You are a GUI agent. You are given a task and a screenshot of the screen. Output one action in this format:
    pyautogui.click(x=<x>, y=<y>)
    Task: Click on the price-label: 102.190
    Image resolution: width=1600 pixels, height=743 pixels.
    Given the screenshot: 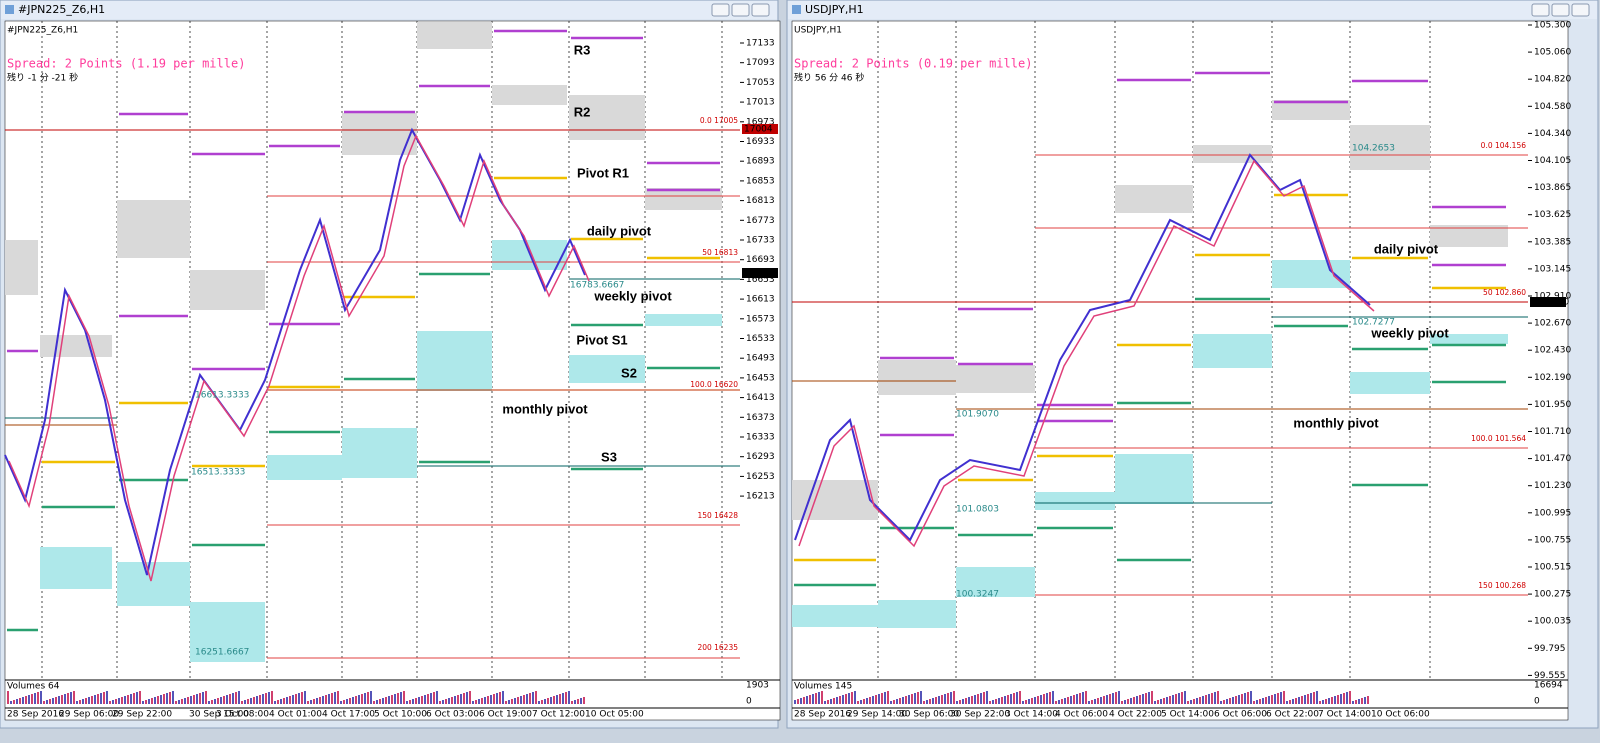 What is the action you would take?
    pyautogui.click(x=1552, y=378)
    